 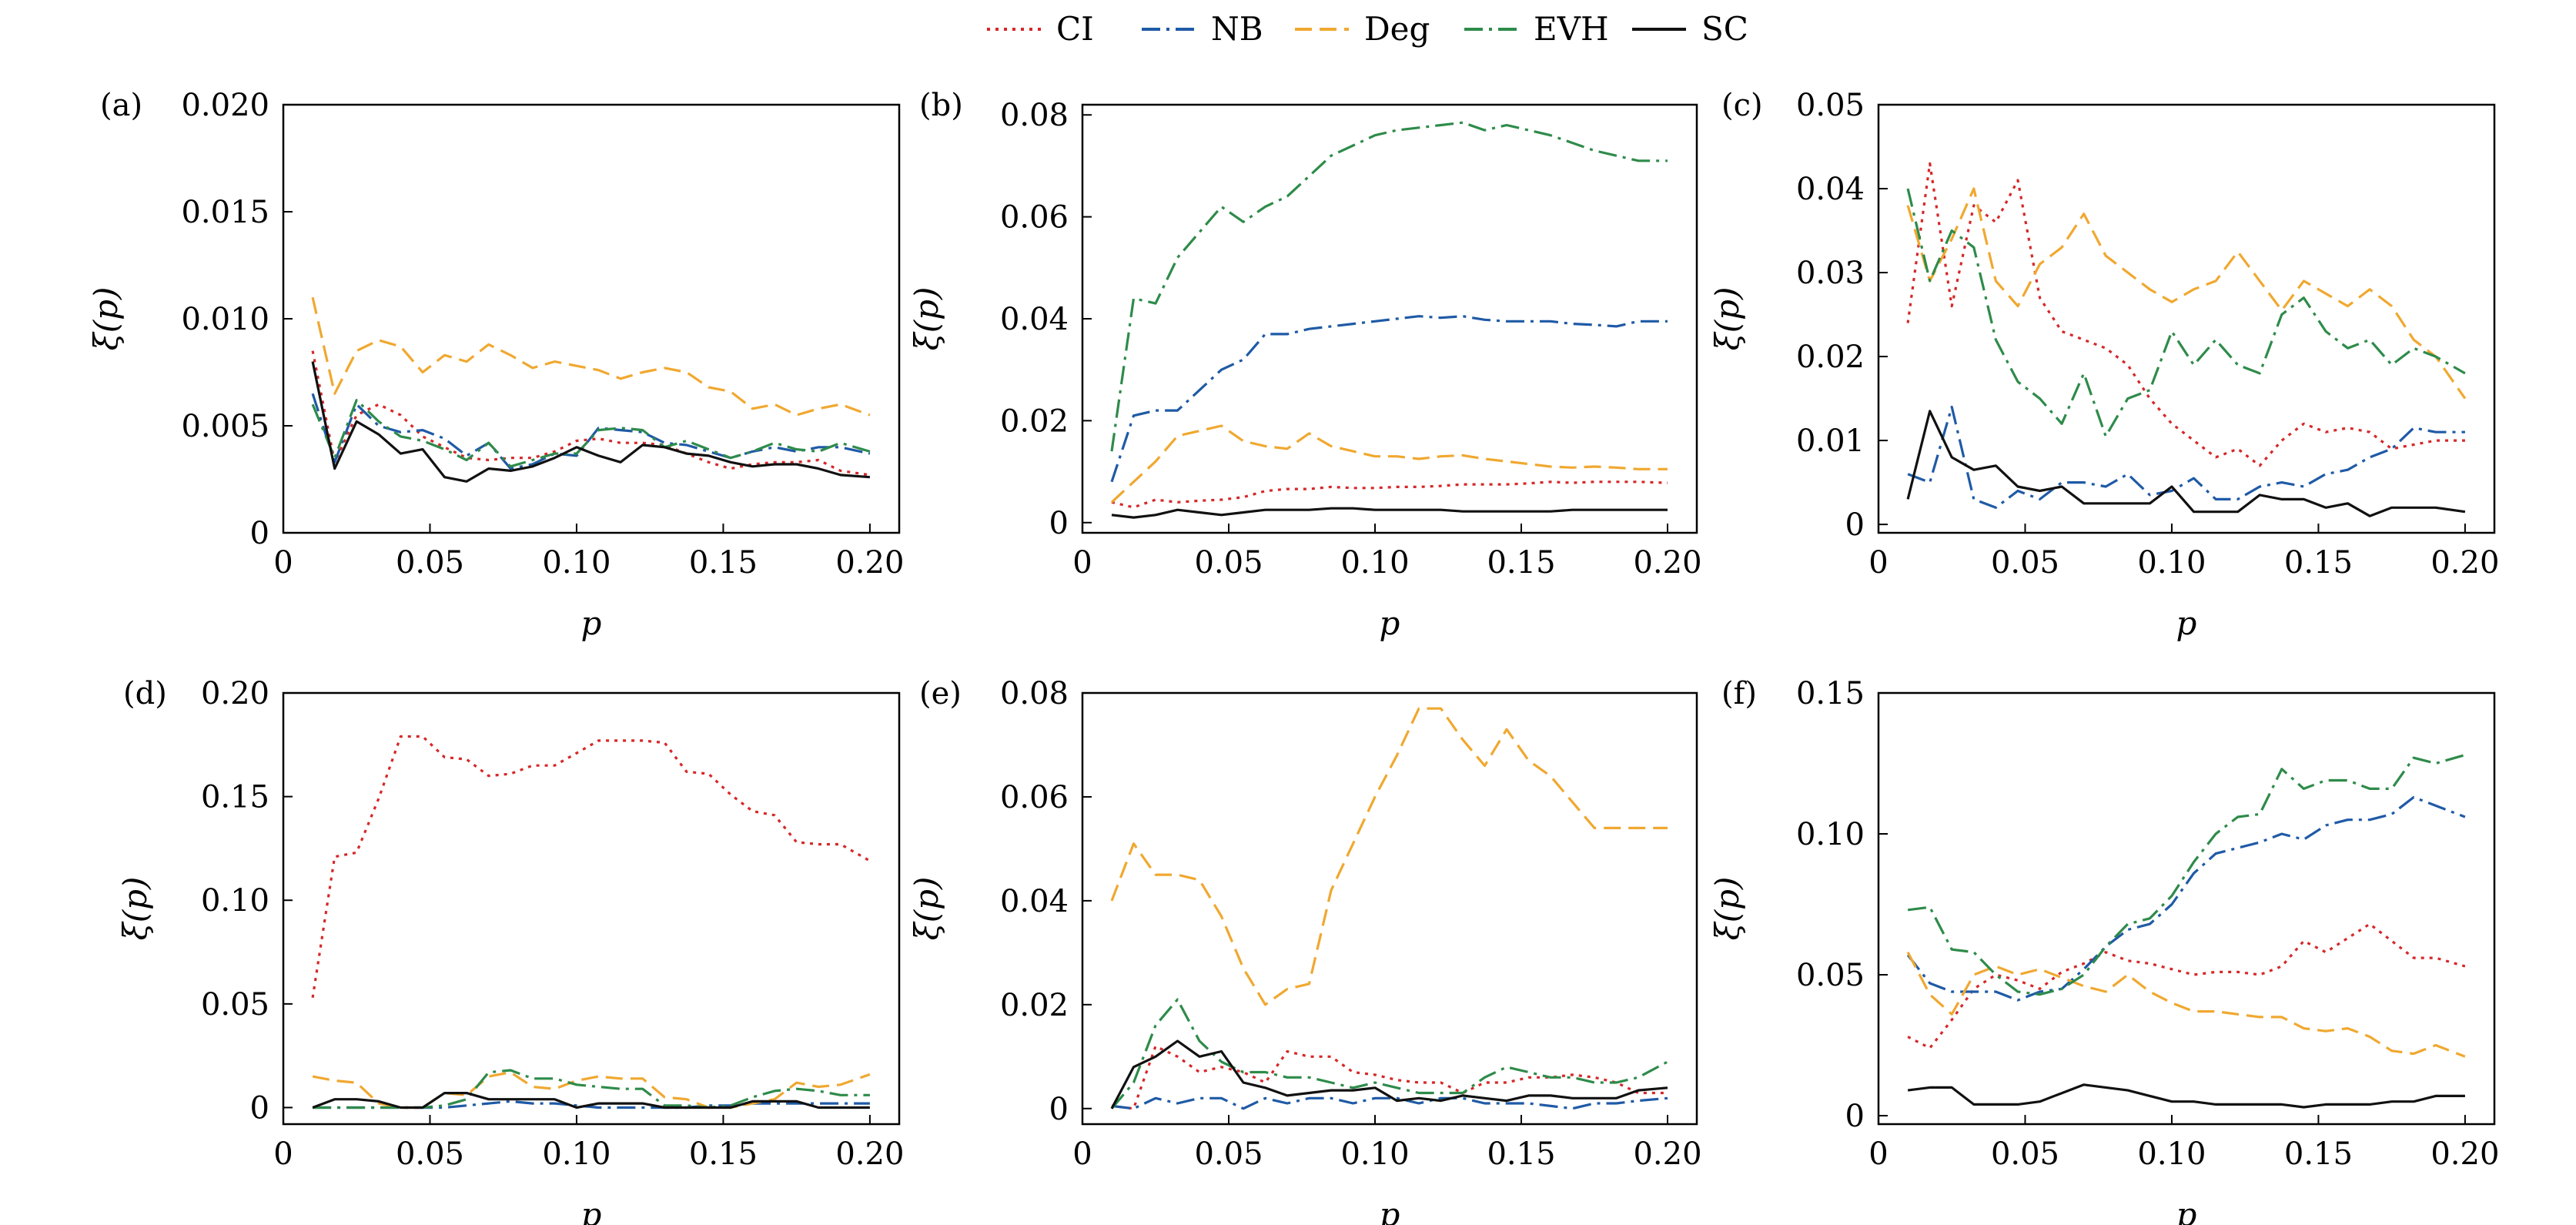 What do you see at coordinates (1228, 563) in the screenshot?
I see `panel-b-xtick-label: 0.05` at bounding box center [1228, 563].